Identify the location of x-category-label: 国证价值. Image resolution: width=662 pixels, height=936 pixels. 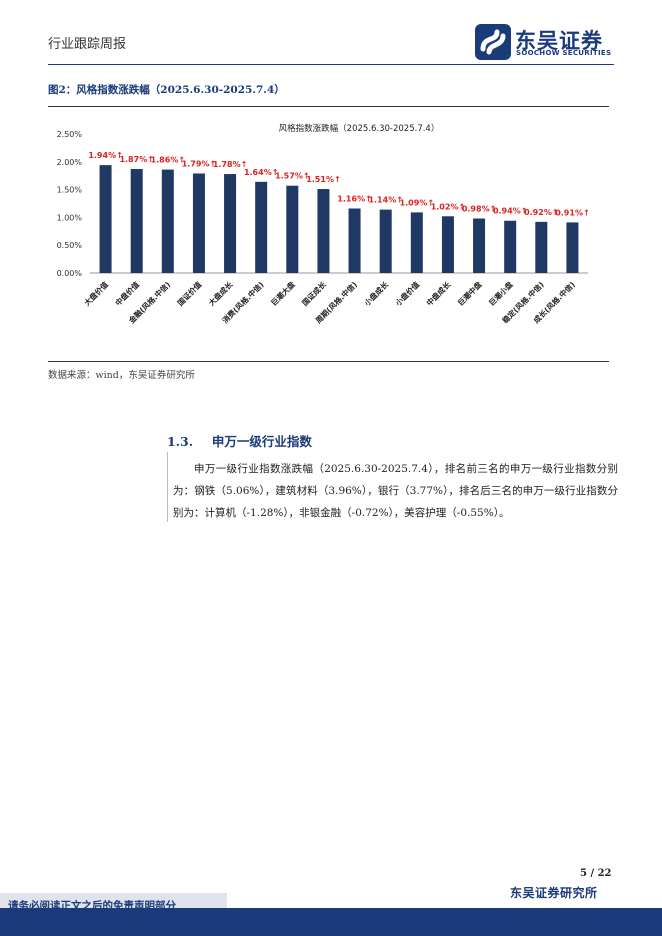
(189, 293).